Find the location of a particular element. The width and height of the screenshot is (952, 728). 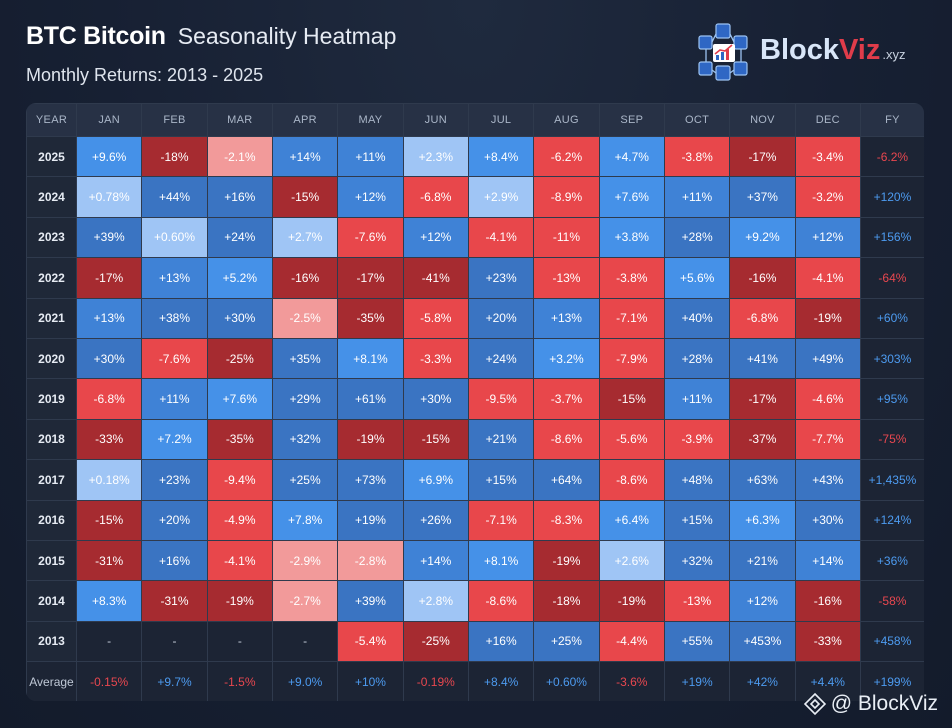

asset-ticker: BTC Bitcoin is located at coordinates (96, 36).